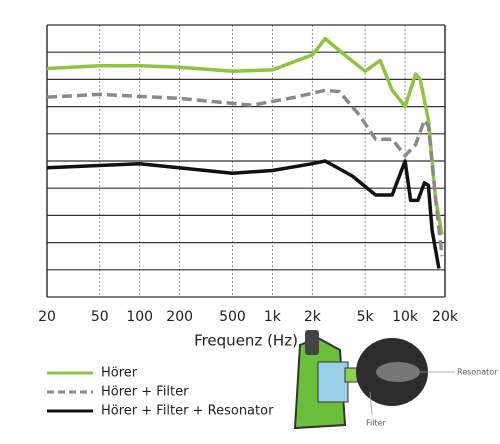 Image resolution: width=500 pixels, height=444 pixels. What do you see at coordinates (313, 317) in the screenshot?
I see `x-tick-label: 2k` at bounding box center [313, 317].